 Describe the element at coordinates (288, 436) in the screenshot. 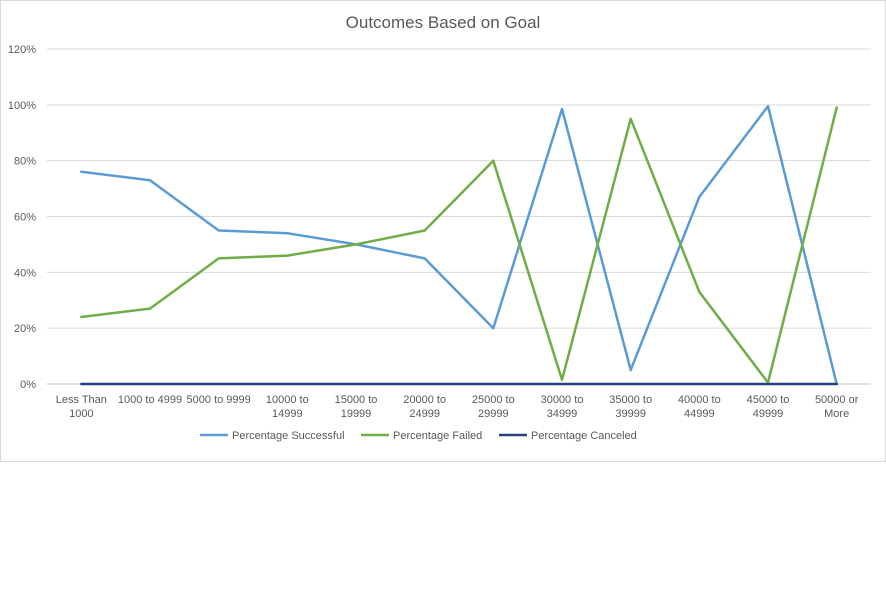

I see `legend-label: Percentage Successful` at that location.